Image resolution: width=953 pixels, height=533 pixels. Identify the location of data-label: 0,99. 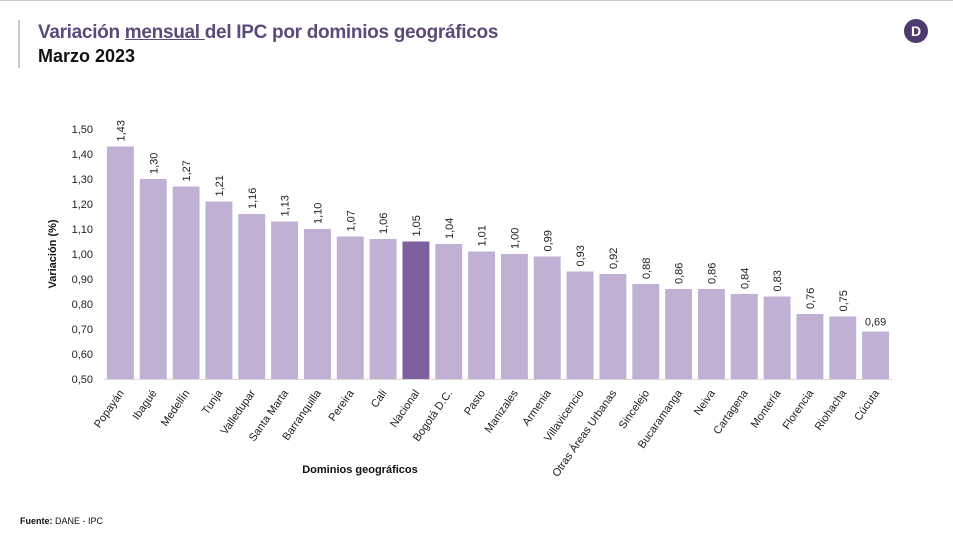
(548, 240).